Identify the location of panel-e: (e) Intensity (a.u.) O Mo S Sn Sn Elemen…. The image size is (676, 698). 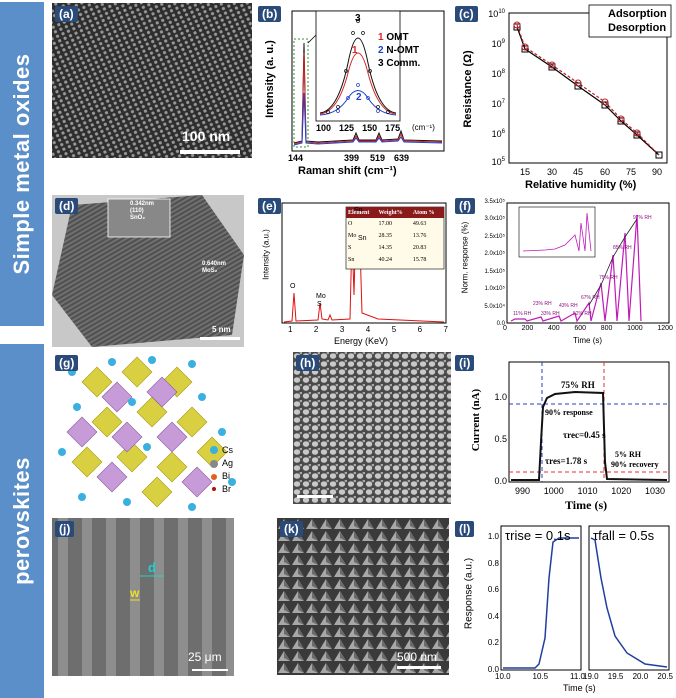
(354, 272).